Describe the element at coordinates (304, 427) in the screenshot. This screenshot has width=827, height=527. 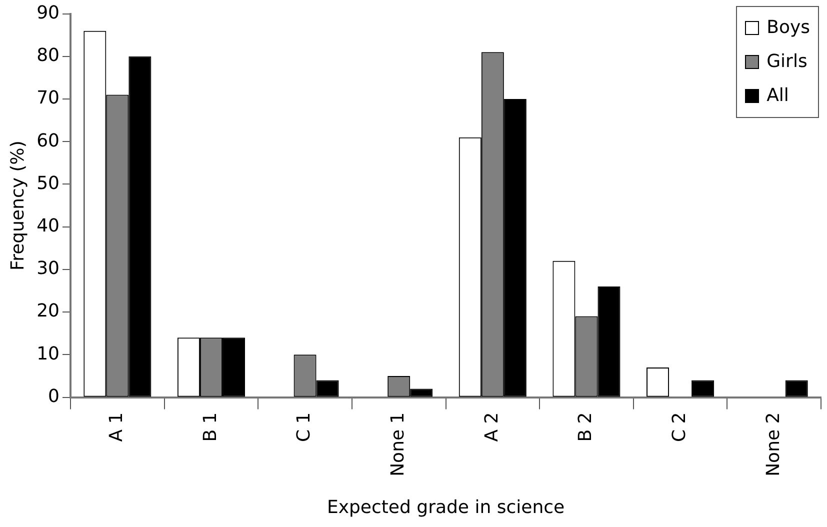
I see `x-tick-label: C 1` at that location.